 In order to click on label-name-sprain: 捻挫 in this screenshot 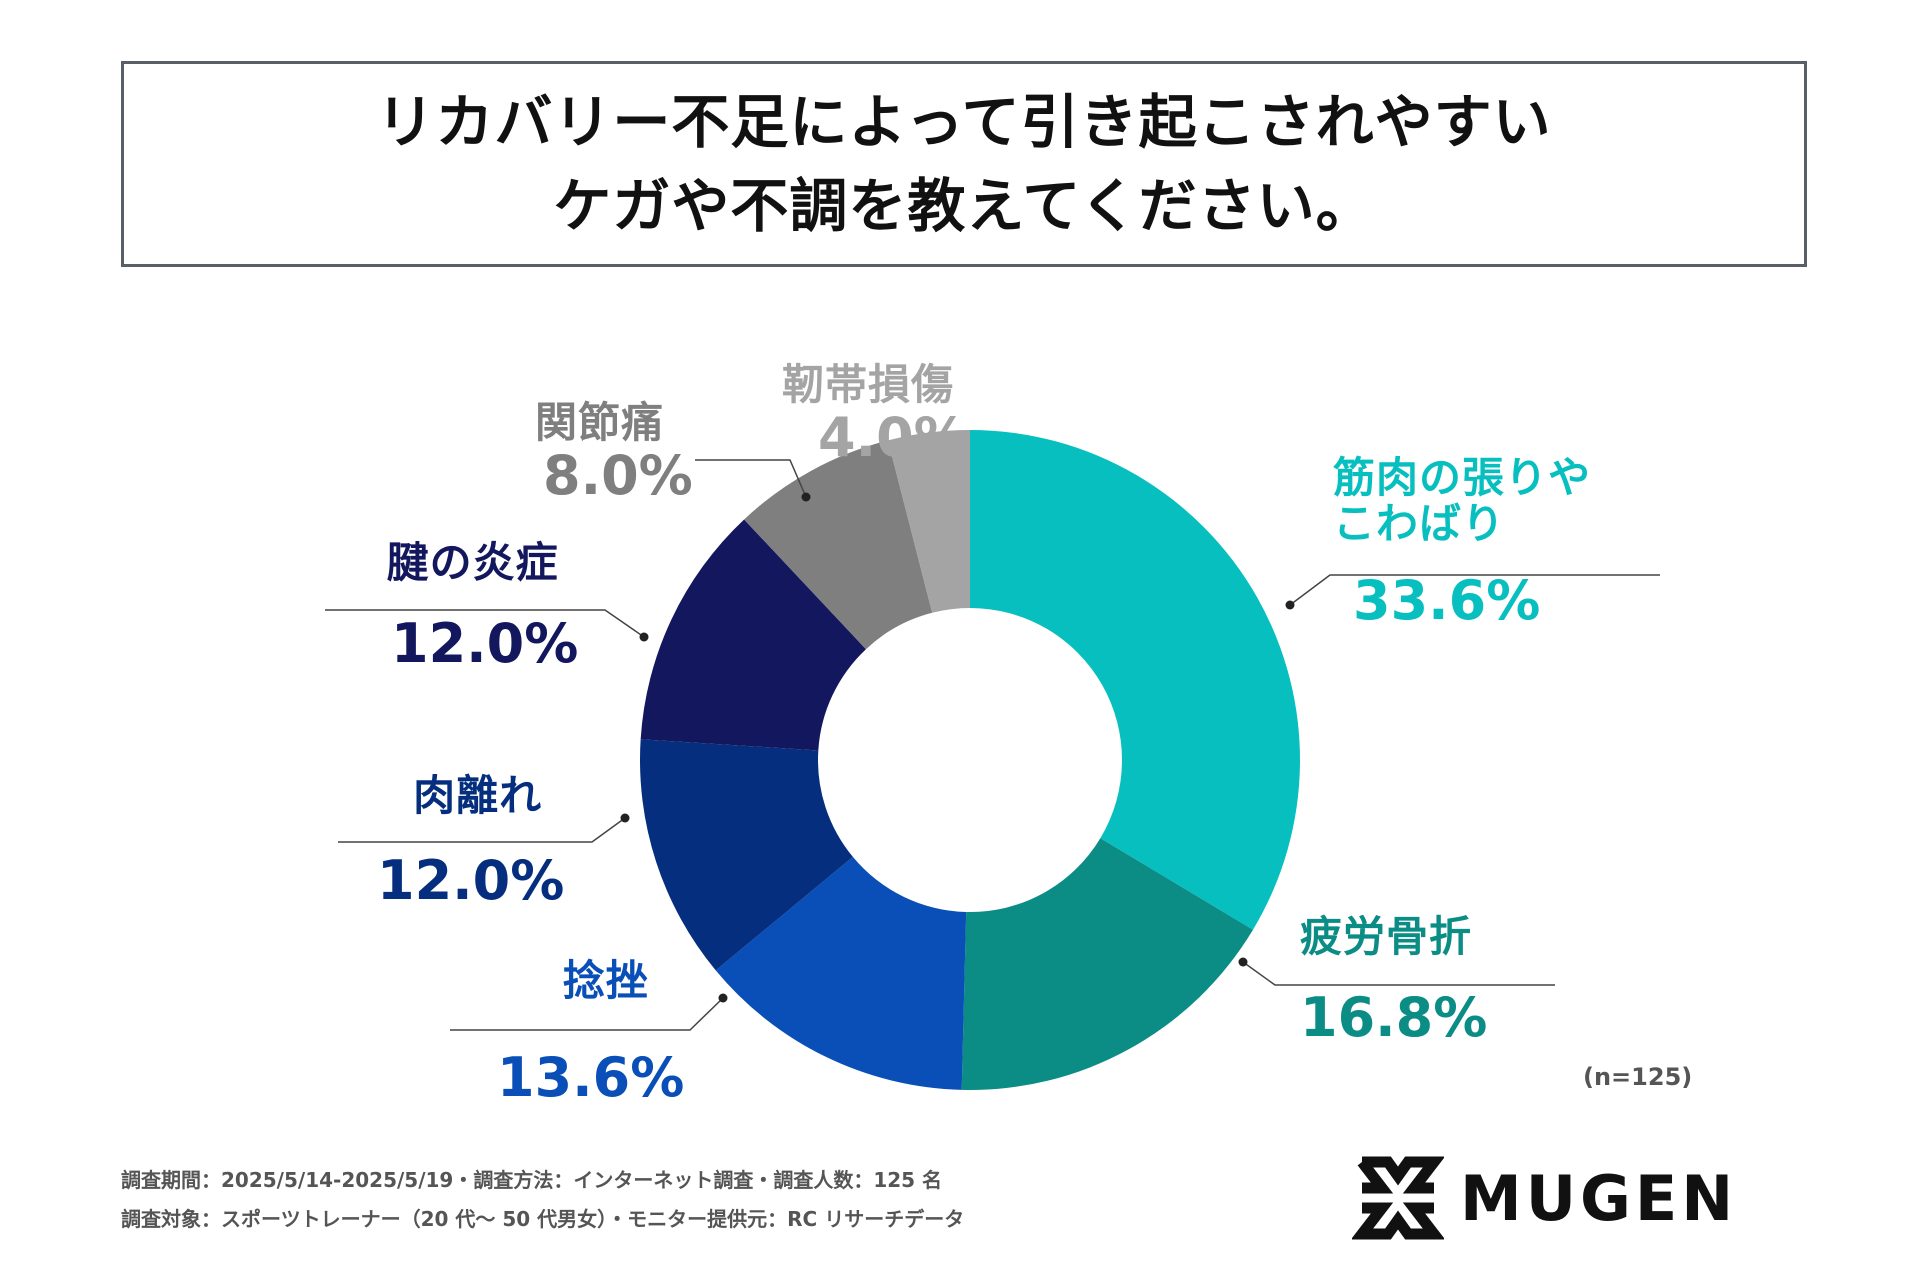, I will do `click(605, 980)`.